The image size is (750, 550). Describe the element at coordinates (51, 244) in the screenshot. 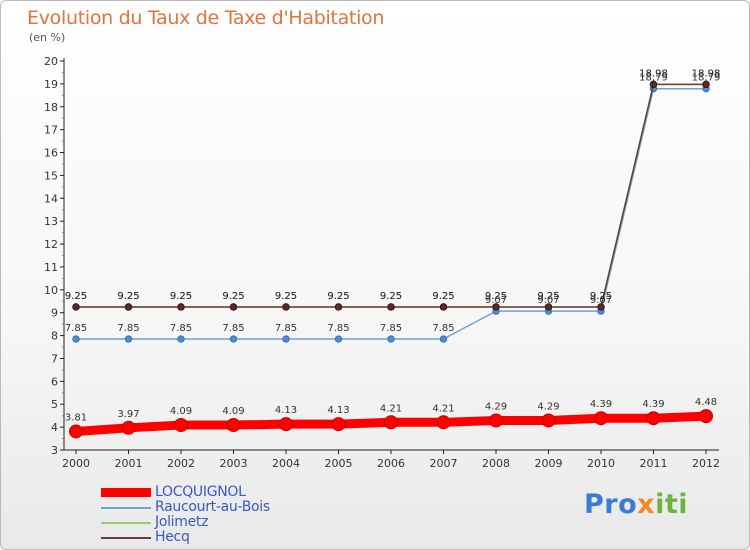

I see `y-tick-label: 12` at that location.